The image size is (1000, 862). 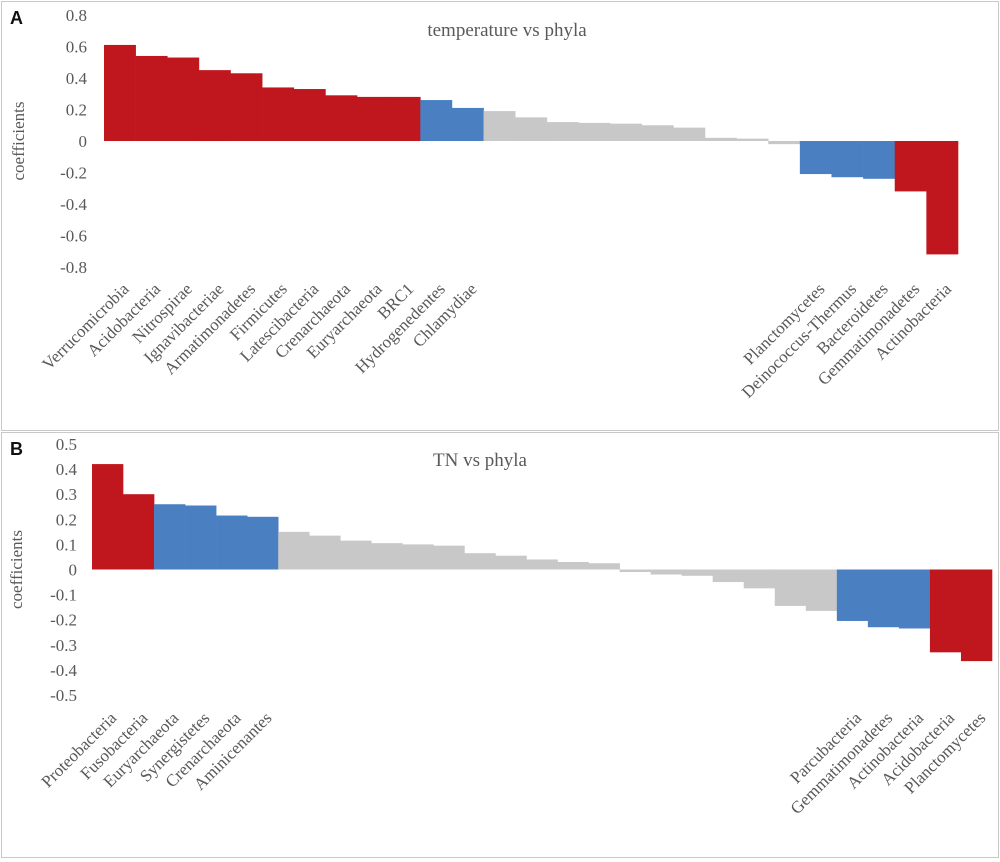 I want to click on bar-hydrogenedentes, so click(x=436, y=120).